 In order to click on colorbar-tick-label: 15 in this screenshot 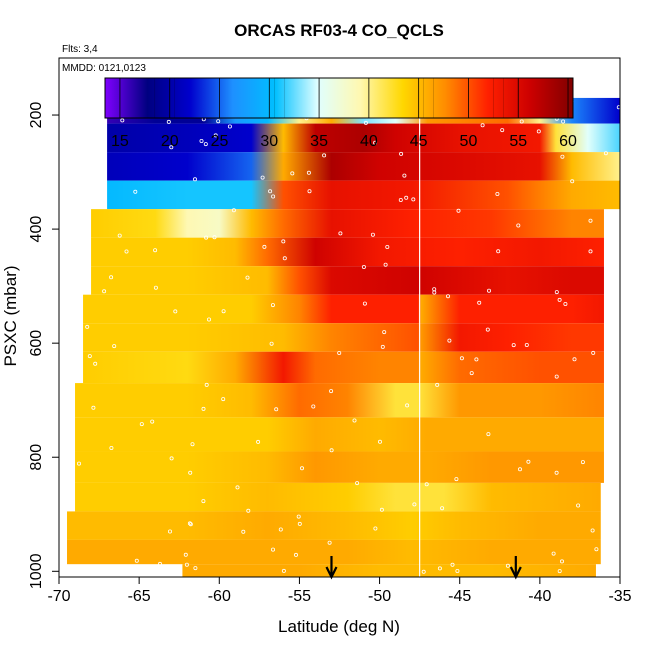, I will do `click(120, 141)`.